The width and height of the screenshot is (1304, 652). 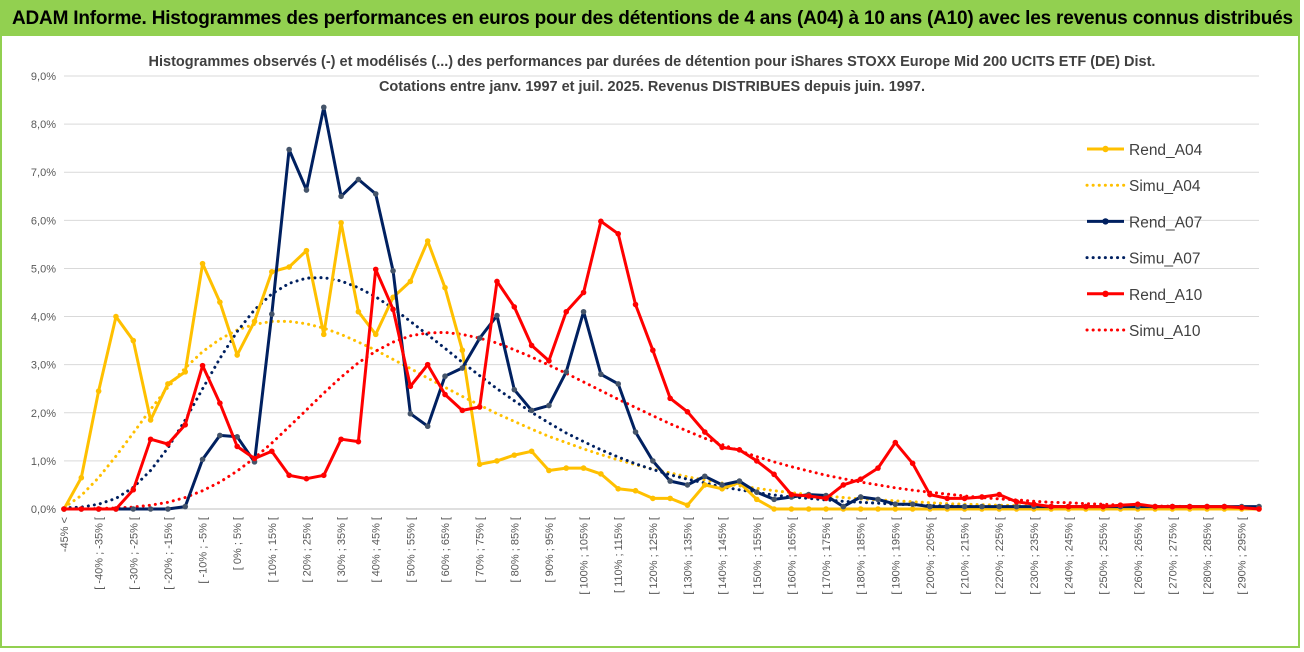 I want to click on y-tick-label: 0,0%, so click(x=43, y=510).